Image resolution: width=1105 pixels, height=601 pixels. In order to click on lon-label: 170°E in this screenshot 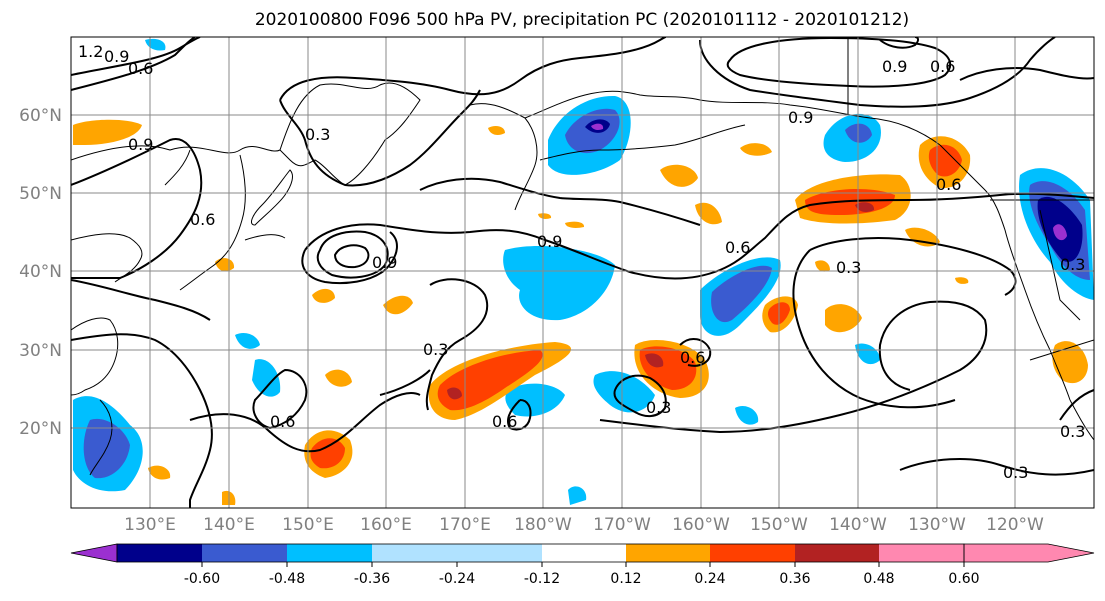, I will do `click(465, 525)`.